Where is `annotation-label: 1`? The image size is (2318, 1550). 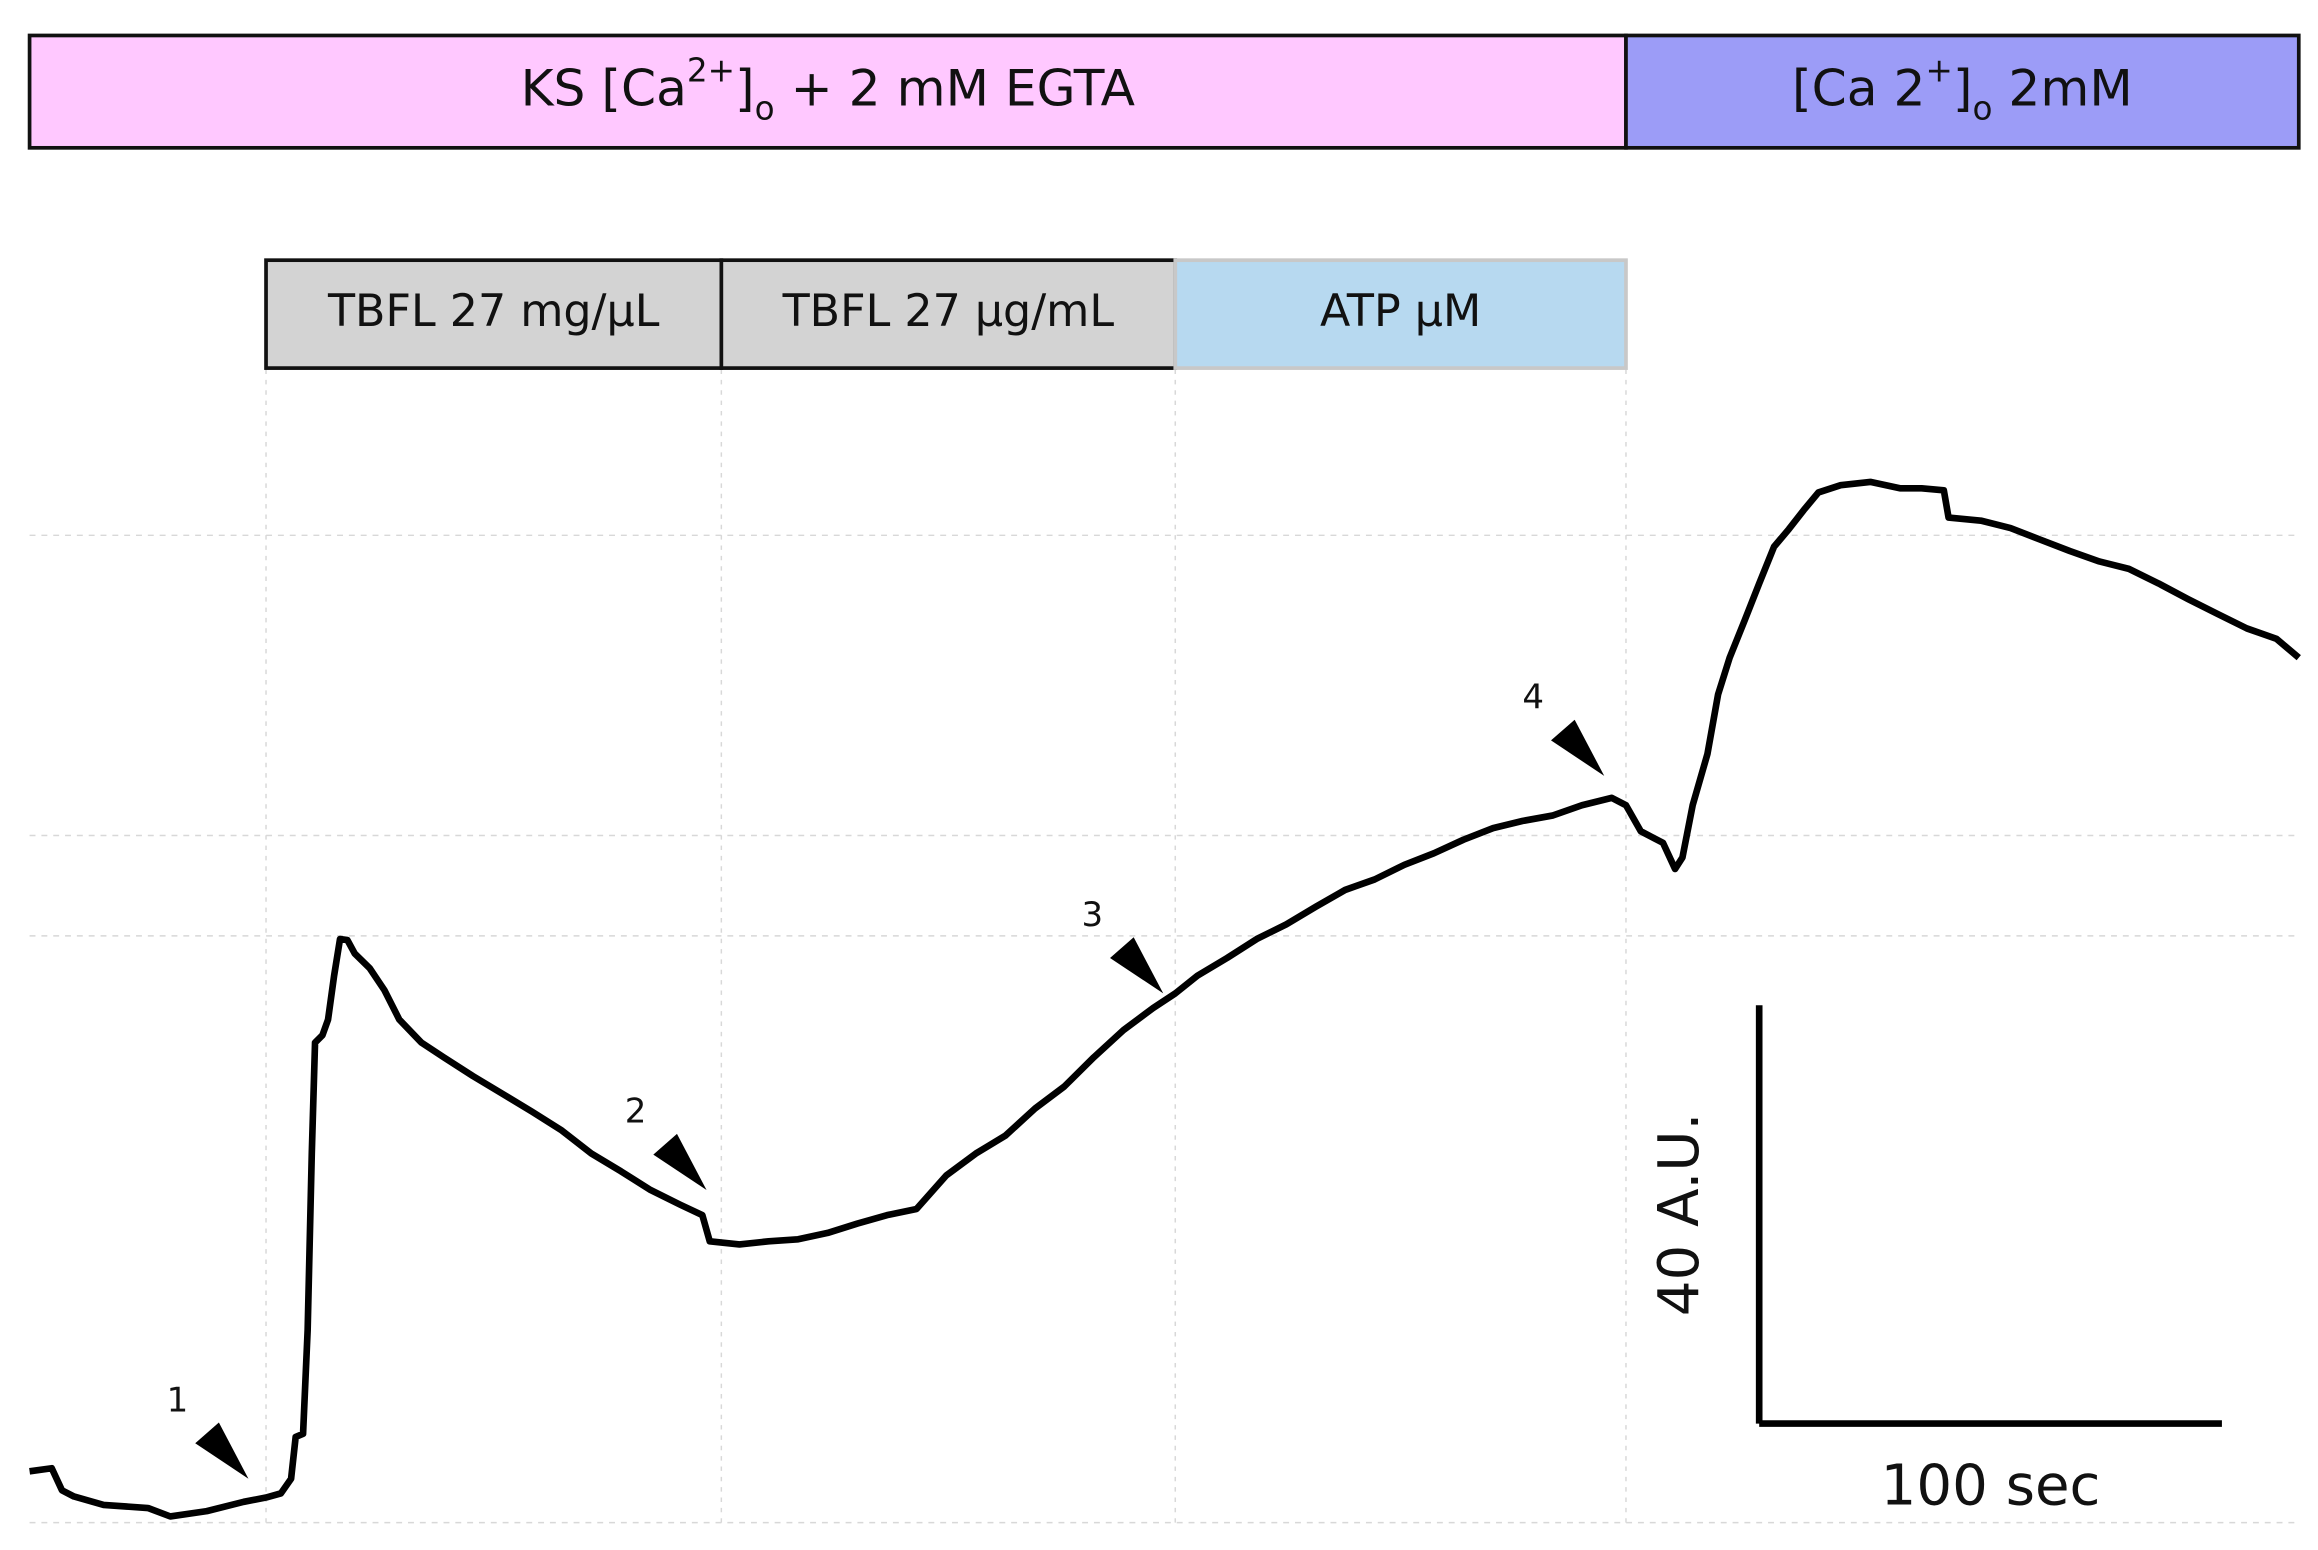 annotation-label: 1 is located at coordinates (178, 1400).